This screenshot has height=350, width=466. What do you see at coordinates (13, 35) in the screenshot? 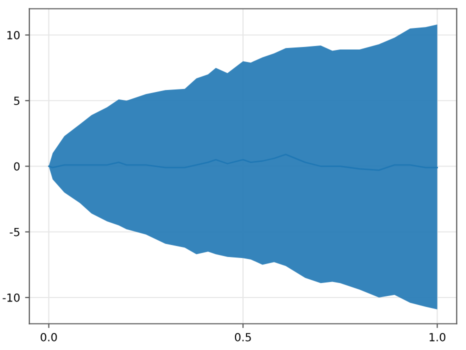
I see `y-tick-label: 10` at bounding box center [13, 35].